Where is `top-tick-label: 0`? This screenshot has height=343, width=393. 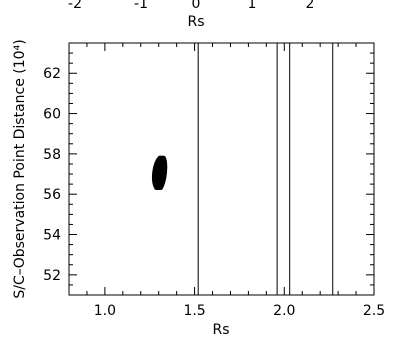 top-tick-label: 0 is located at coordinates (196, 6).